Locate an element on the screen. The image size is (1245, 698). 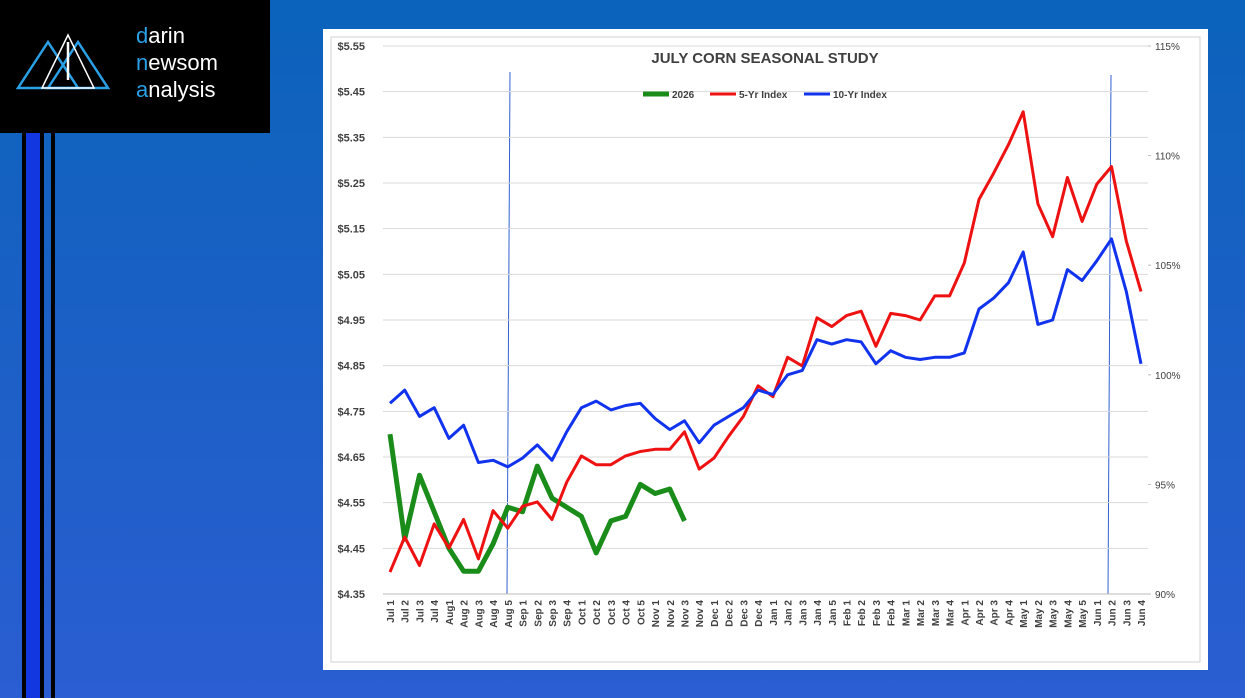
y-tick-label: $4.85 is located at coordinates (351, 367).